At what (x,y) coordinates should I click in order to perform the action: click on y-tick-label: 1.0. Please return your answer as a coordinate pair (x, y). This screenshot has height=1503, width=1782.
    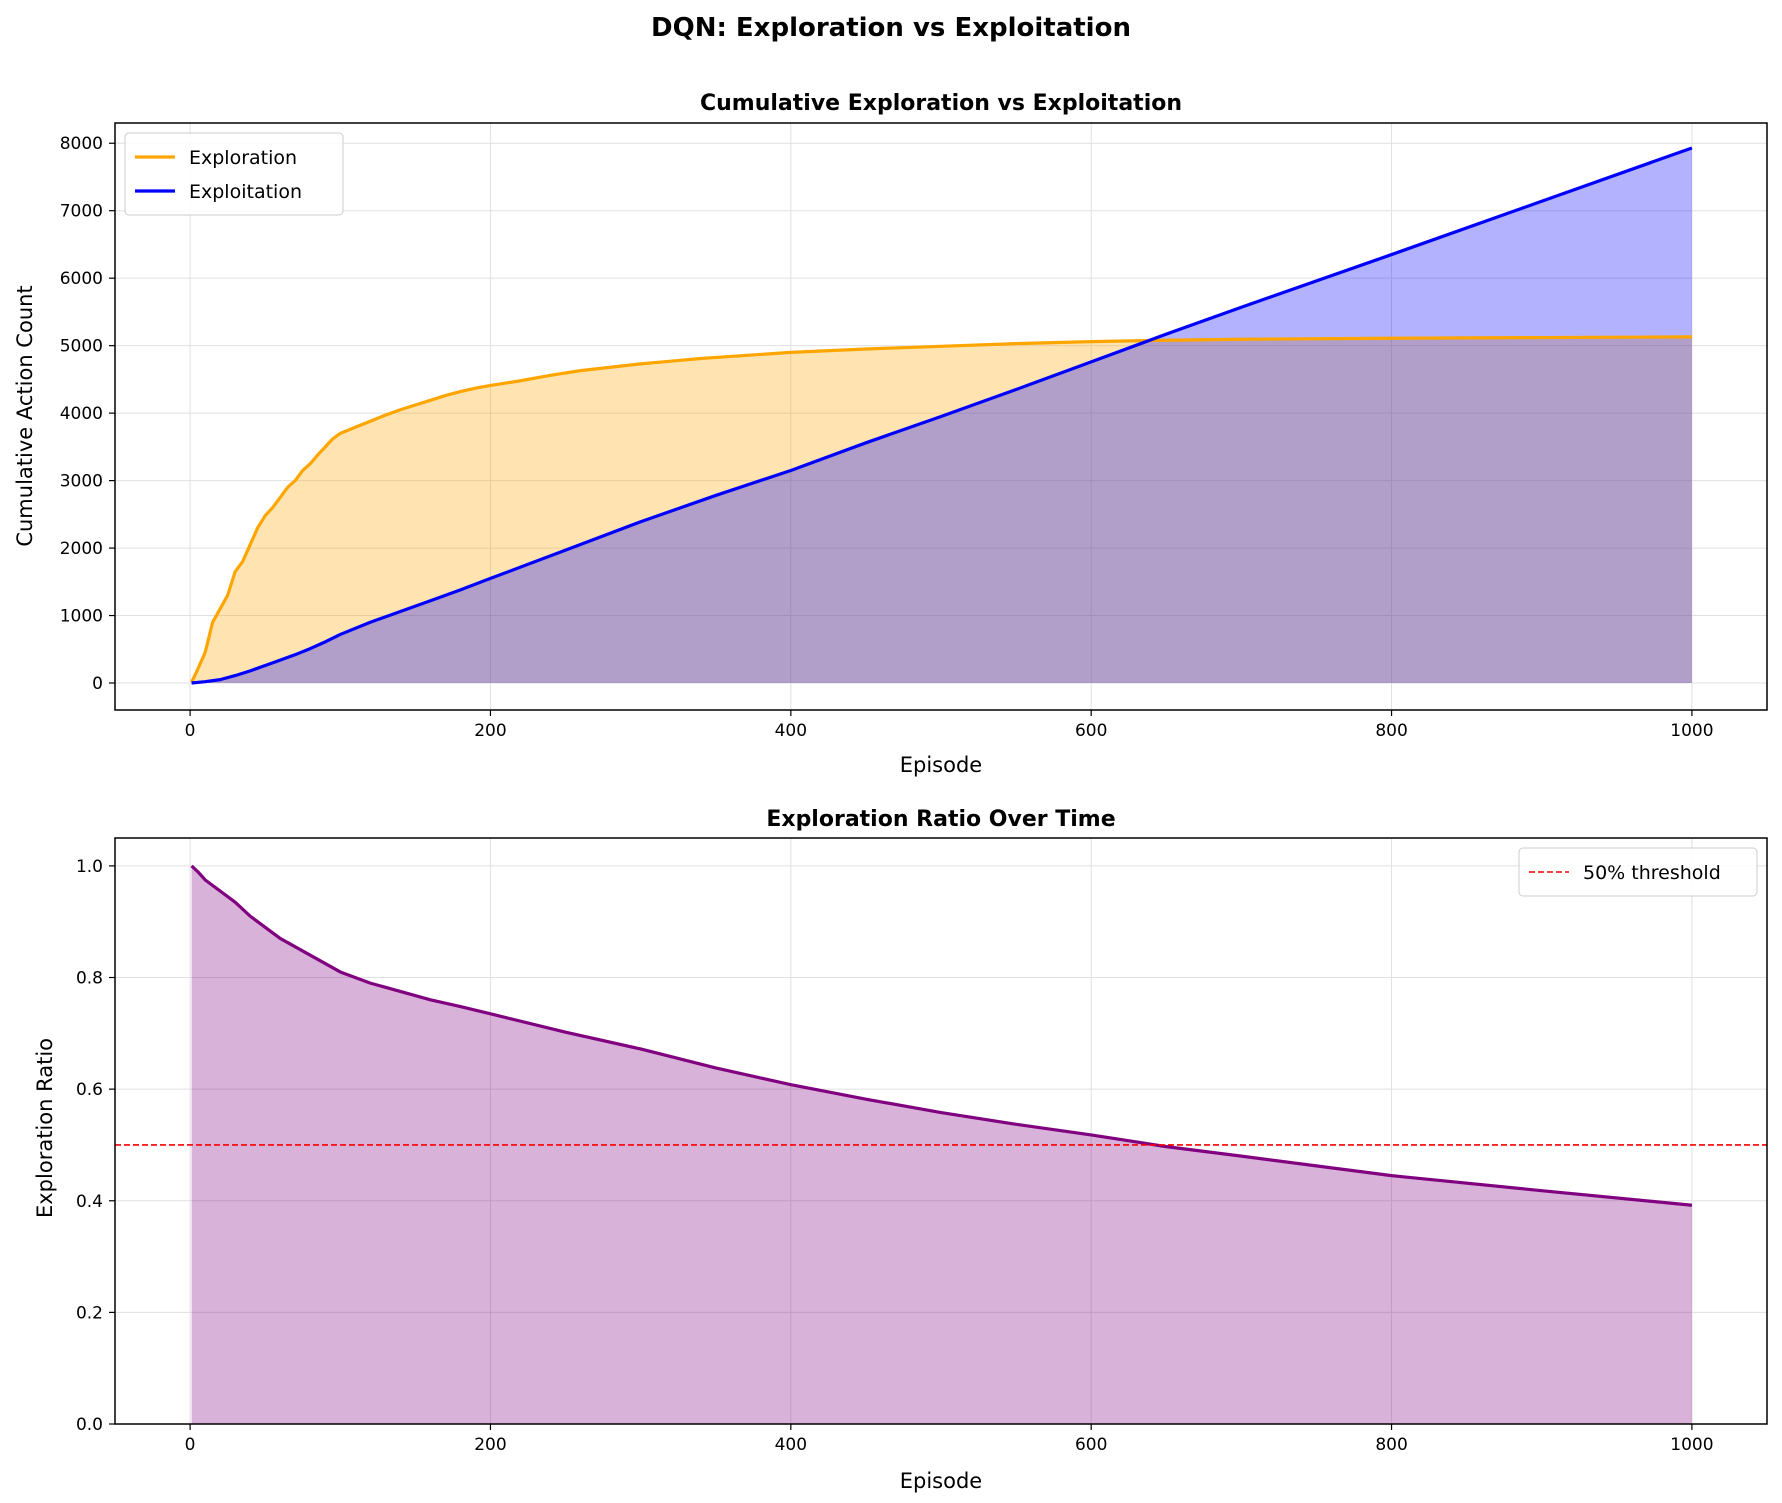
    Looking at the image, I should click on (89, 867).